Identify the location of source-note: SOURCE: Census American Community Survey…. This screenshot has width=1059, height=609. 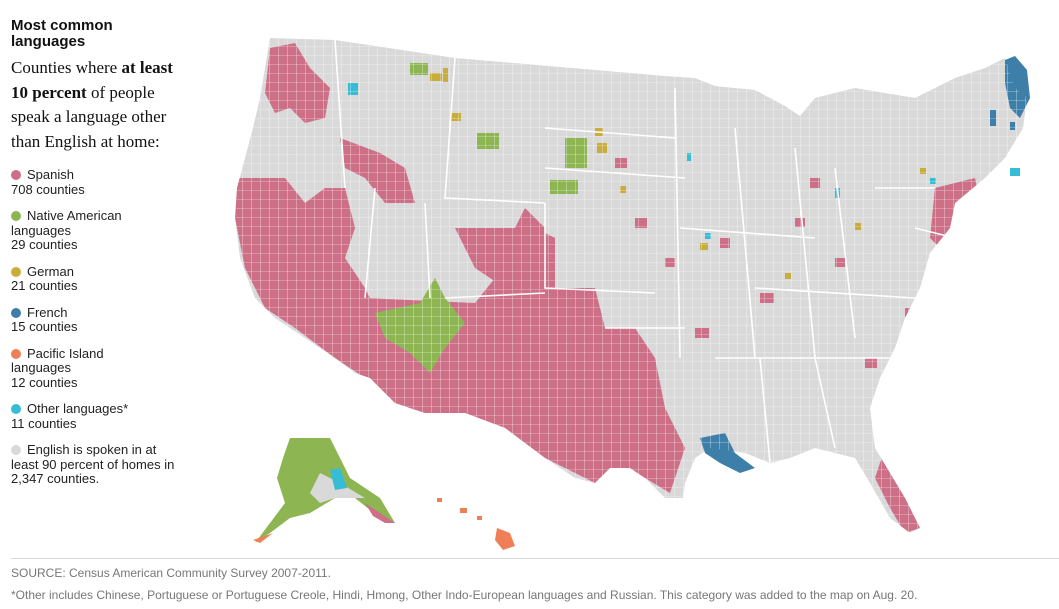
(171, 573).